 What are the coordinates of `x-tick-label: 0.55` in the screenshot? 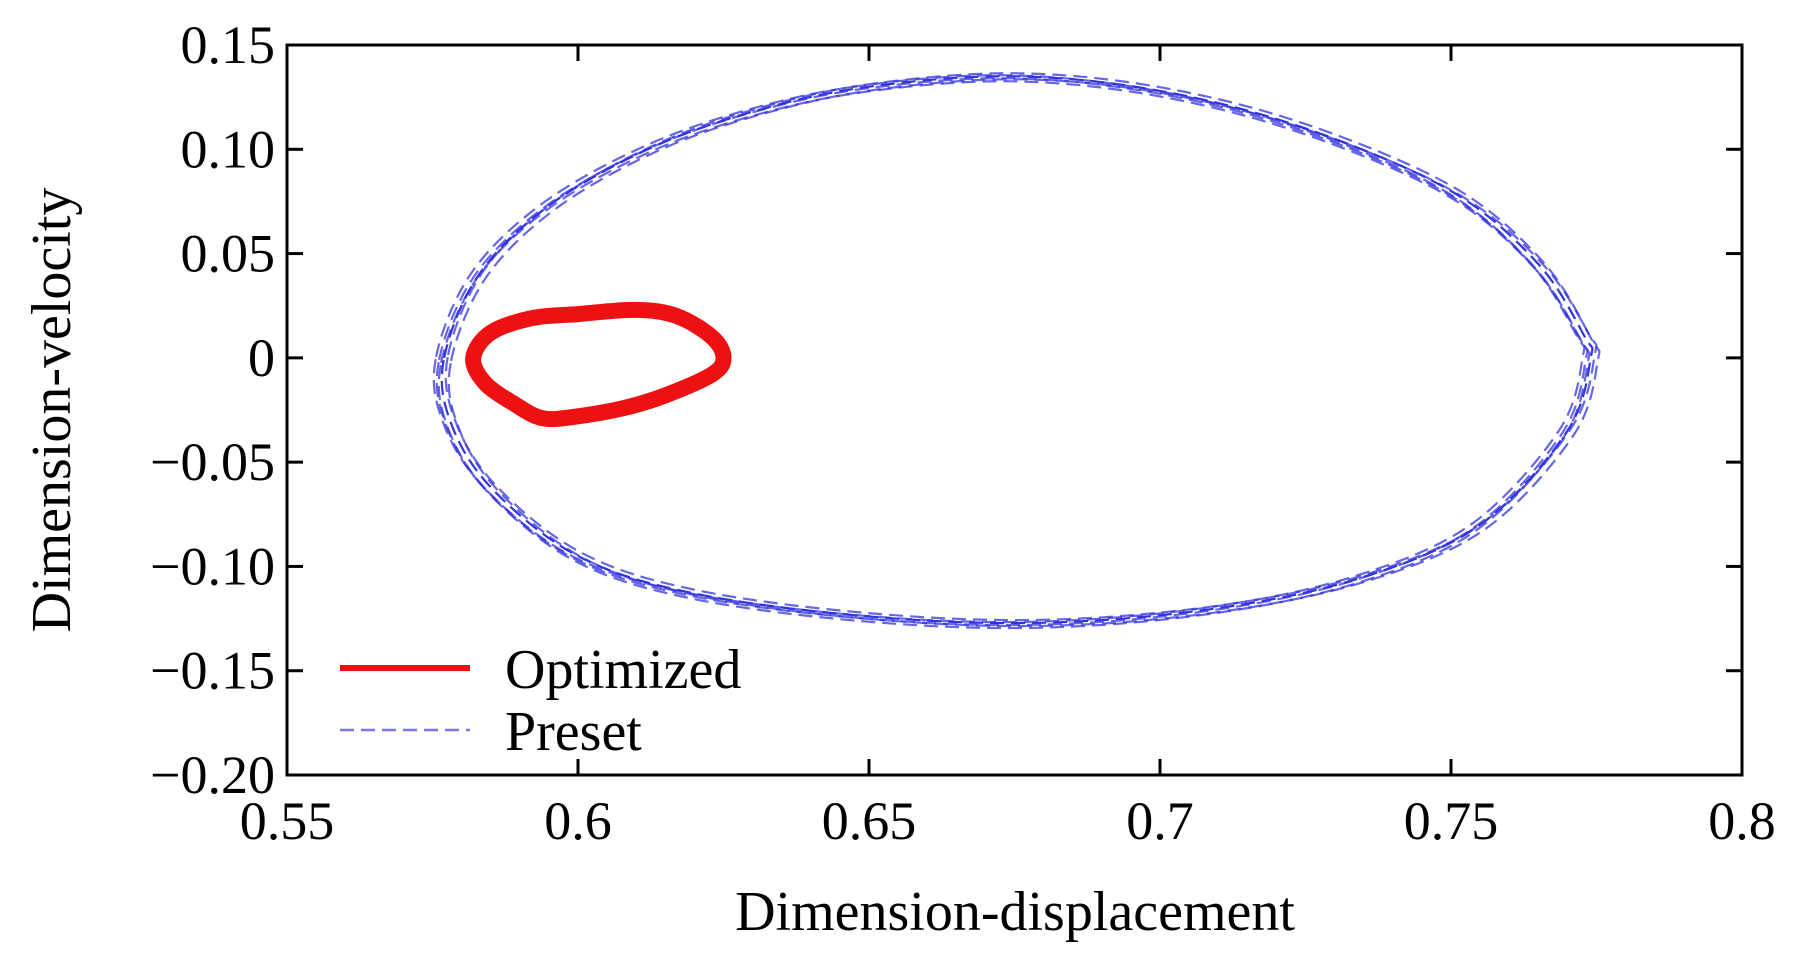 It's located at (287, 821).